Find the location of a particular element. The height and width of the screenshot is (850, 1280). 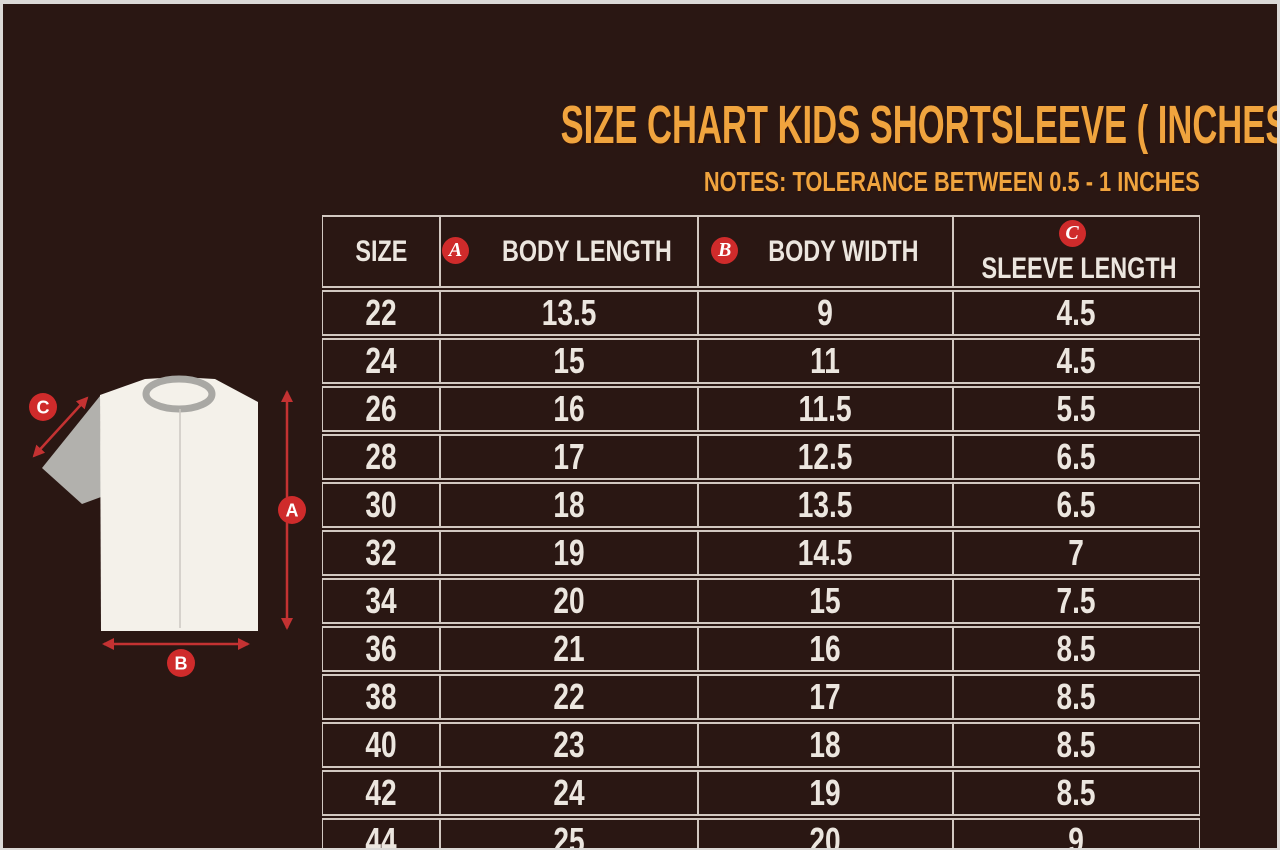

measurement-cell: 7 is located at coordinates (1076, 553).